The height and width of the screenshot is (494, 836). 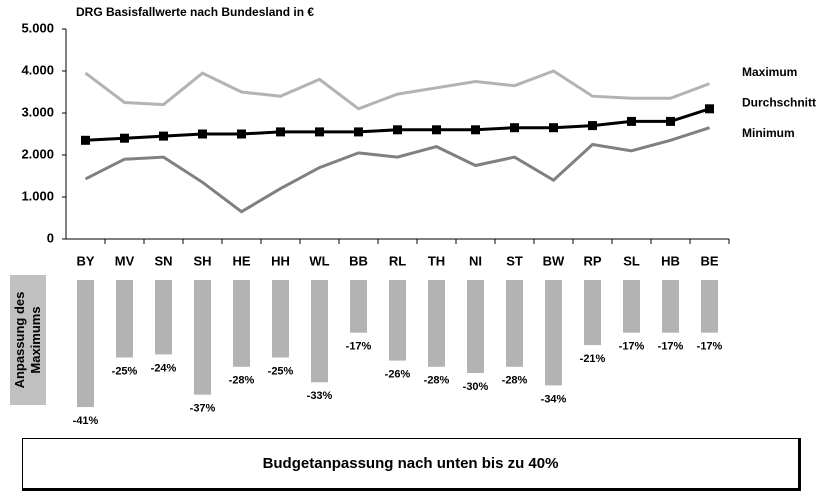 What do you see at coordinates (86, 421) in the screenshot?
I see `bar-label: -41%` at bounding box center [86, 421].